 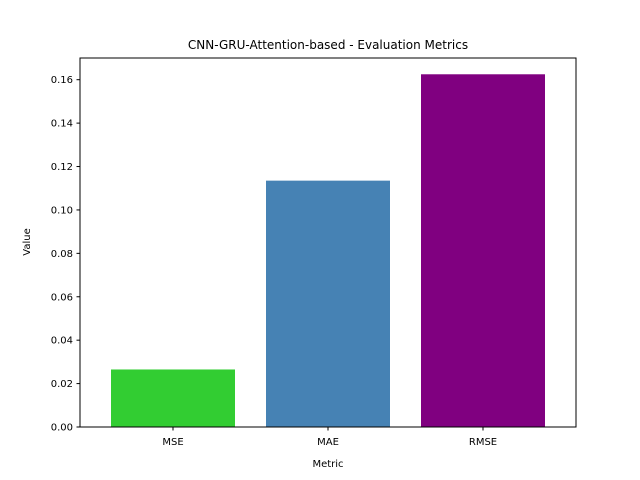 What do you see at coordinates (327, 464) in the screenshot?
I see `x-axis-label: Metric` at bounding box center [327, 464].